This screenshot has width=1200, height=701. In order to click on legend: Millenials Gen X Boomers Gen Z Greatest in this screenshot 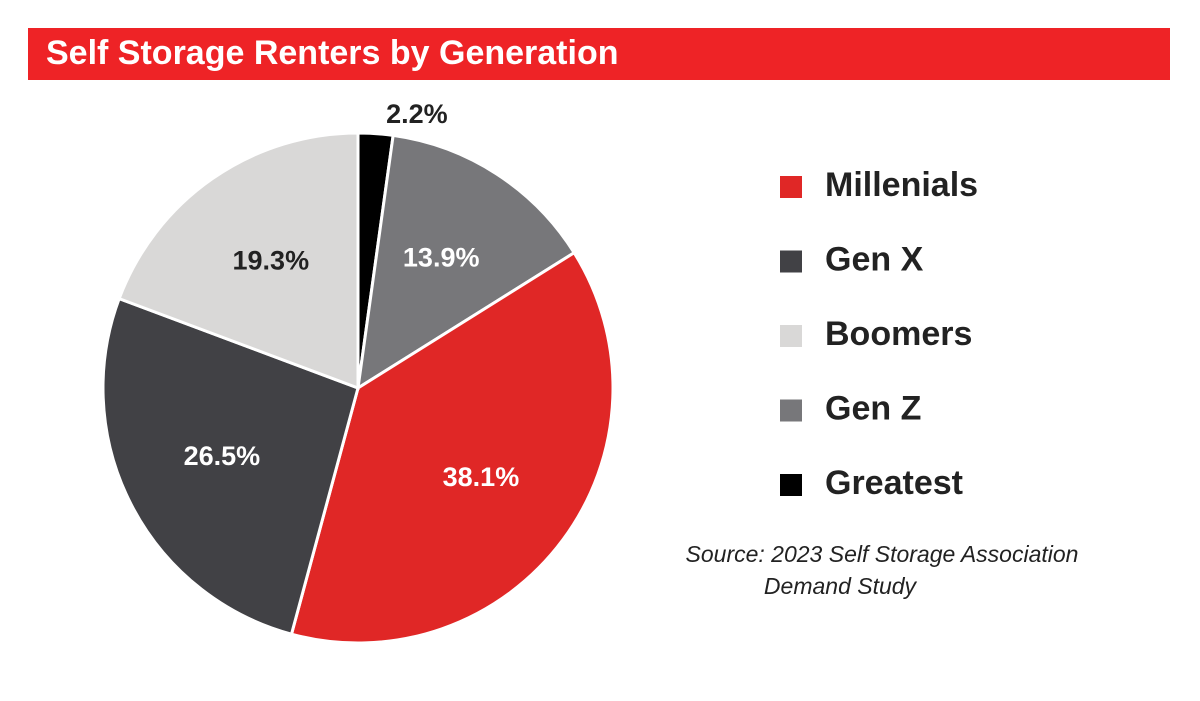, I will do `click(879, 334)`.